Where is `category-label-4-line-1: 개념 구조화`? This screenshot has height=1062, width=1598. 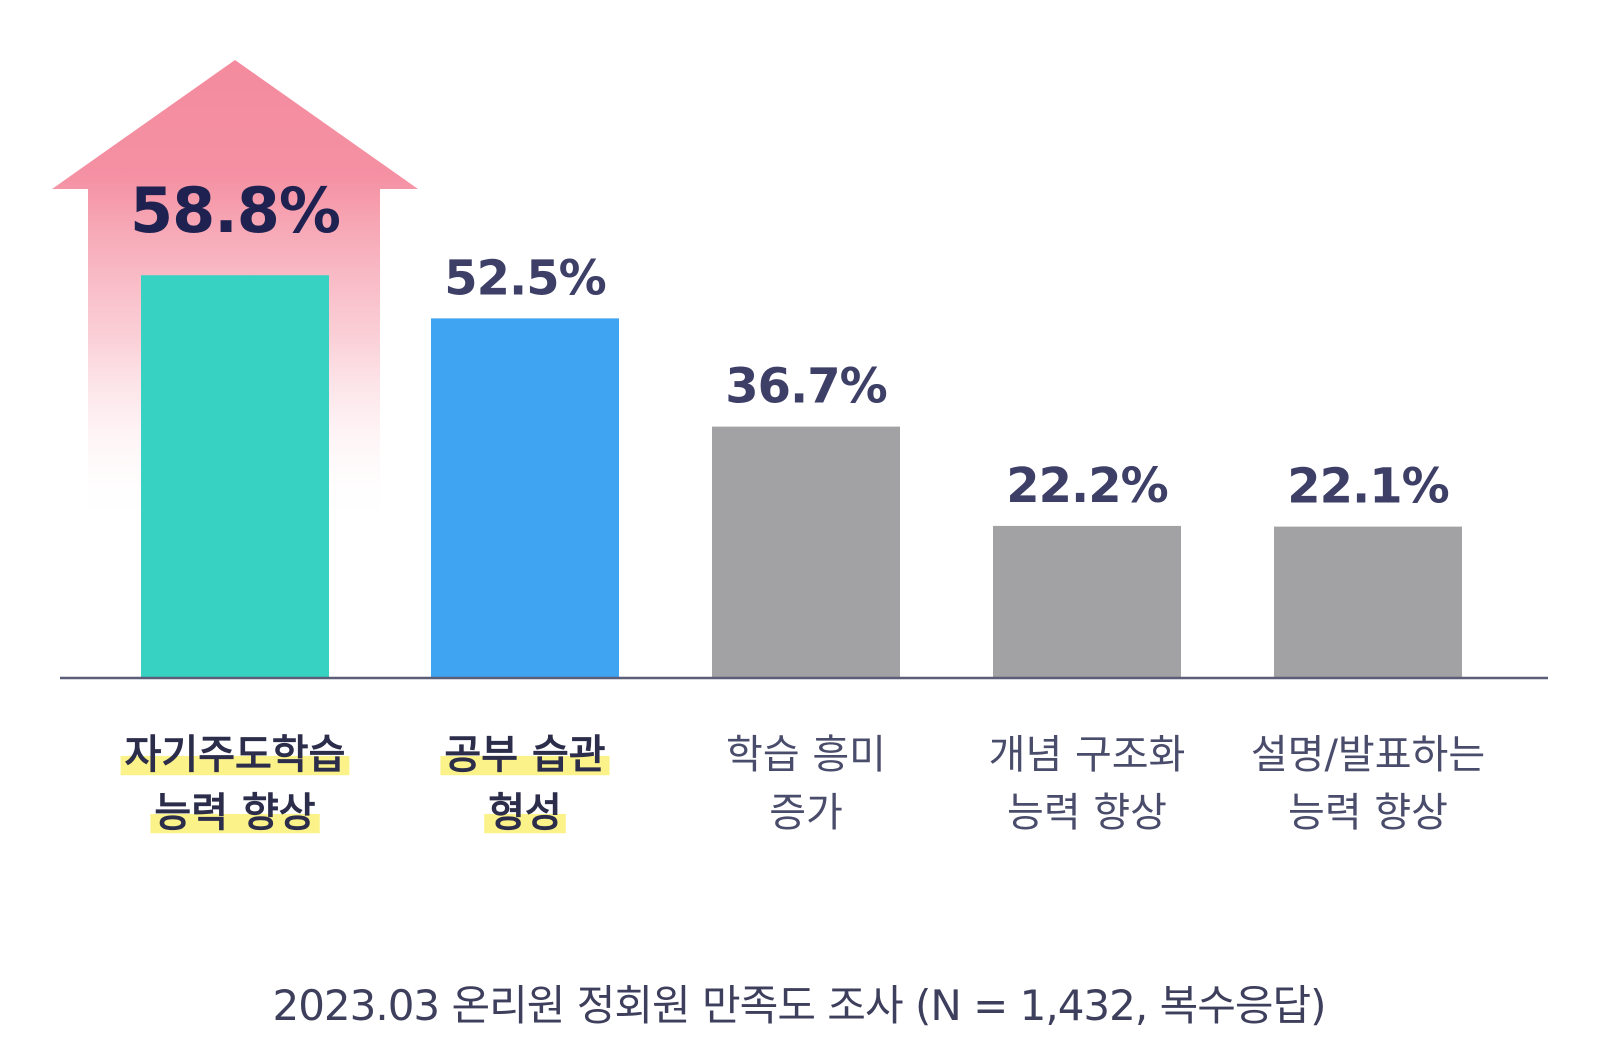
category-label-4-line-1: 개념 구조화 is located at coordinates (1087, 755).